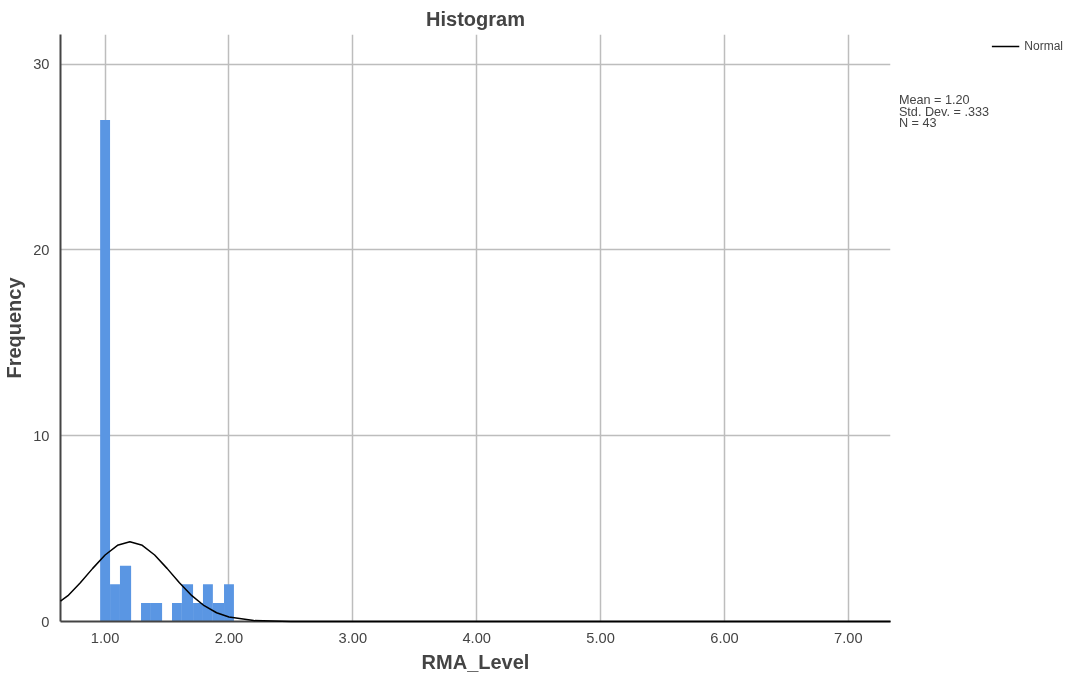 The width and height of the screenshot is (1073, 685). What do you see at coordinates (475, 661) in the screenshot?
I see `x-axis-title: RMA_Level` at bounding box center [475, 661].